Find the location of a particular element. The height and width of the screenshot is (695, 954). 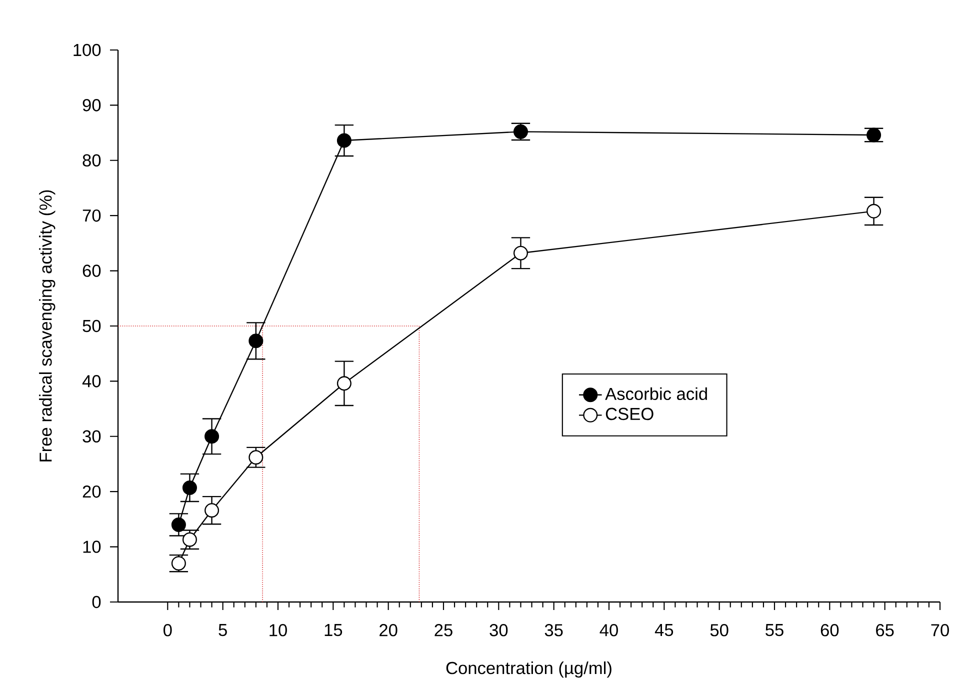

y-tick-label: 50 is located at coordinates (91, 326).